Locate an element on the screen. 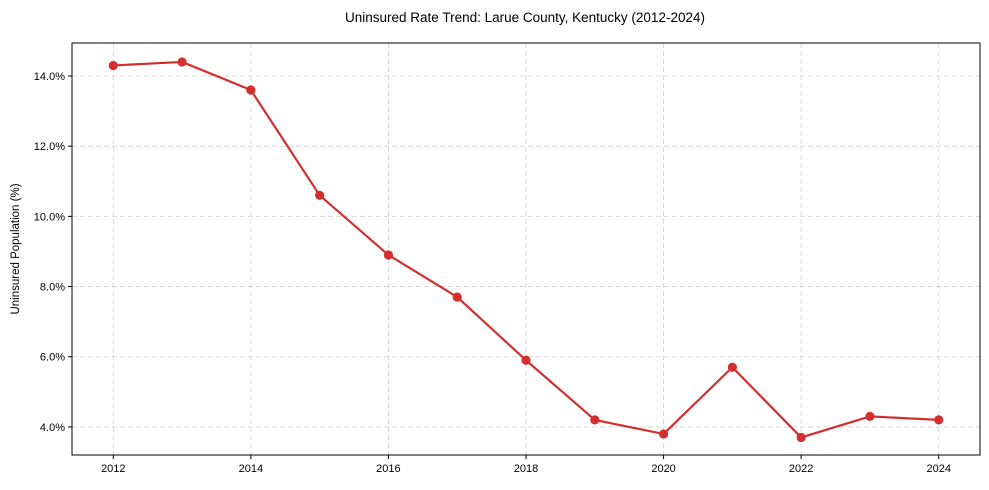 The image size is (989, 490). data-point-marker: 2013: 14.4% is located at coordinates (182, 62).